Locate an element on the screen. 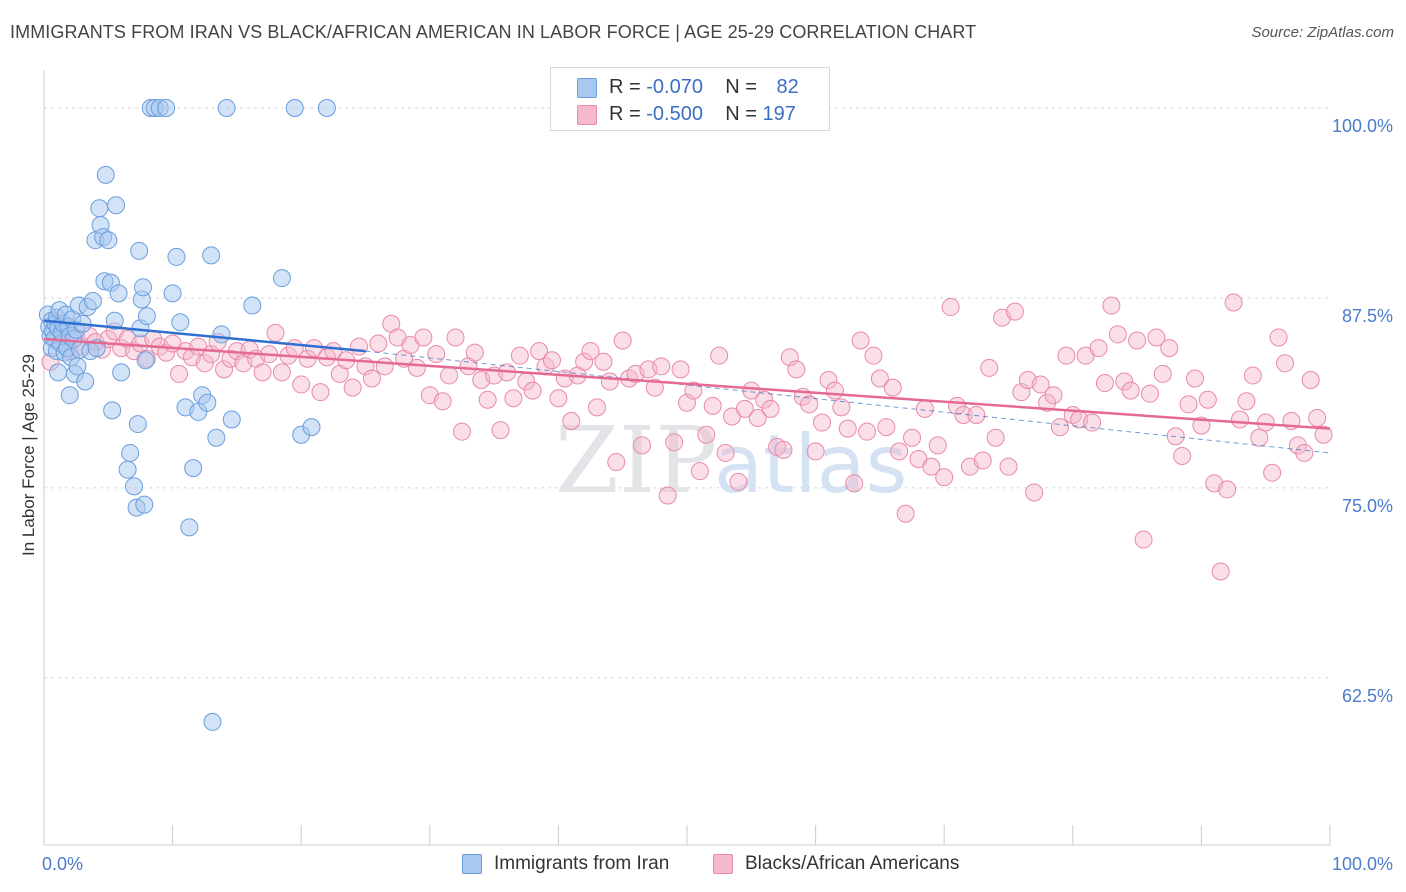 This screenshot has height=892, width=1406. bottom-legend-label-iran: Immigrants from Iran is located at coordinates (582, 863).